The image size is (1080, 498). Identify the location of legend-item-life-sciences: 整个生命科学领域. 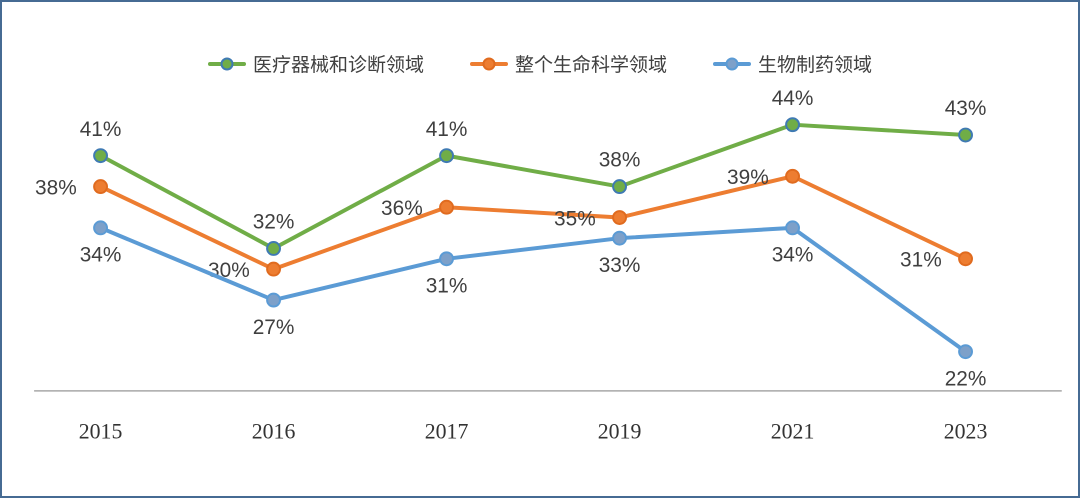
(568, 63).